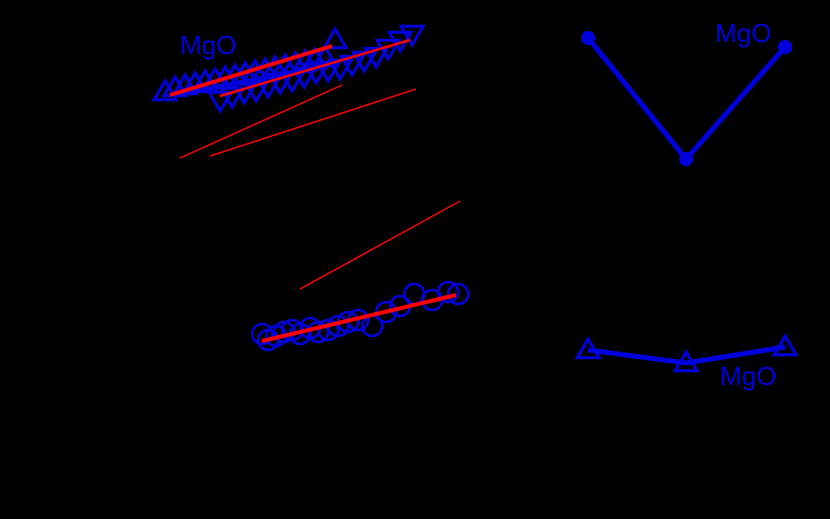 The height and width of the screenshot is (519, 830). I want to click on panel-c-label: MgO, so click(748, 376).